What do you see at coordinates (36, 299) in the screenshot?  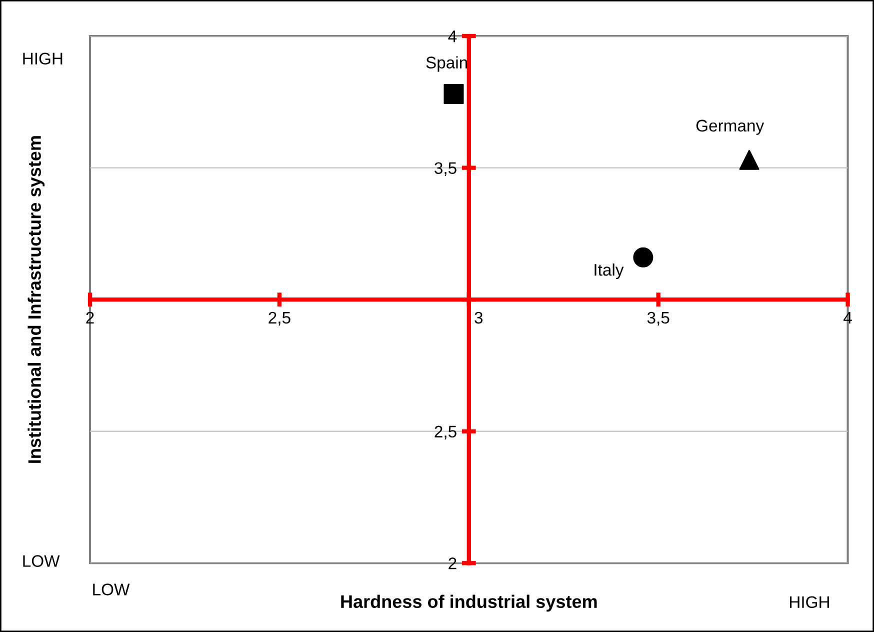 I see `y-axis-title: Institutional and Infrastructure system` at bounding box center [36, 299].